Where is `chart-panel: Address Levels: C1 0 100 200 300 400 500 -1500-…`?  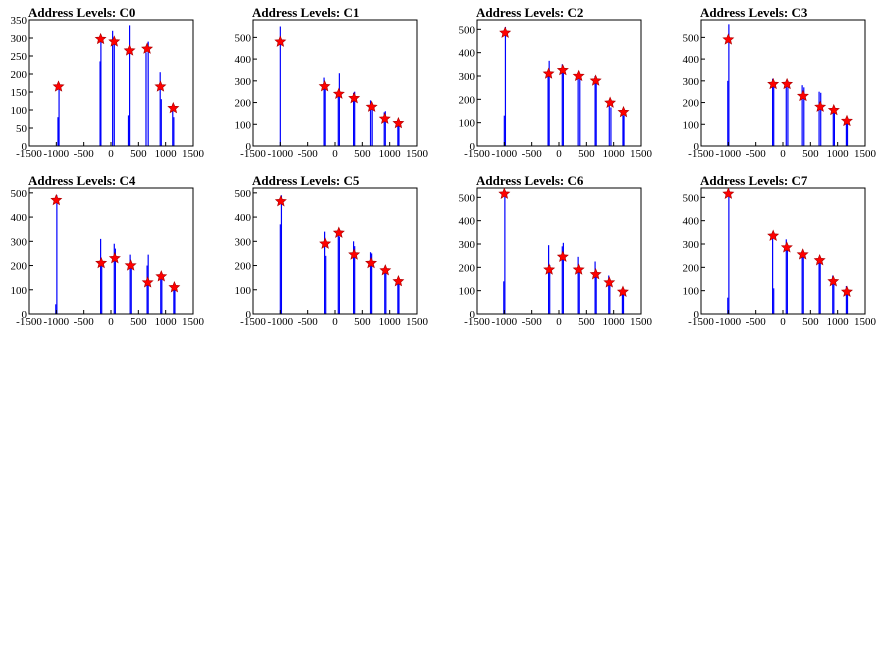 chart-panel: Address Levels: C1 0 100 200 300 400 500 -1500-… is located at coordinates (336, 84).